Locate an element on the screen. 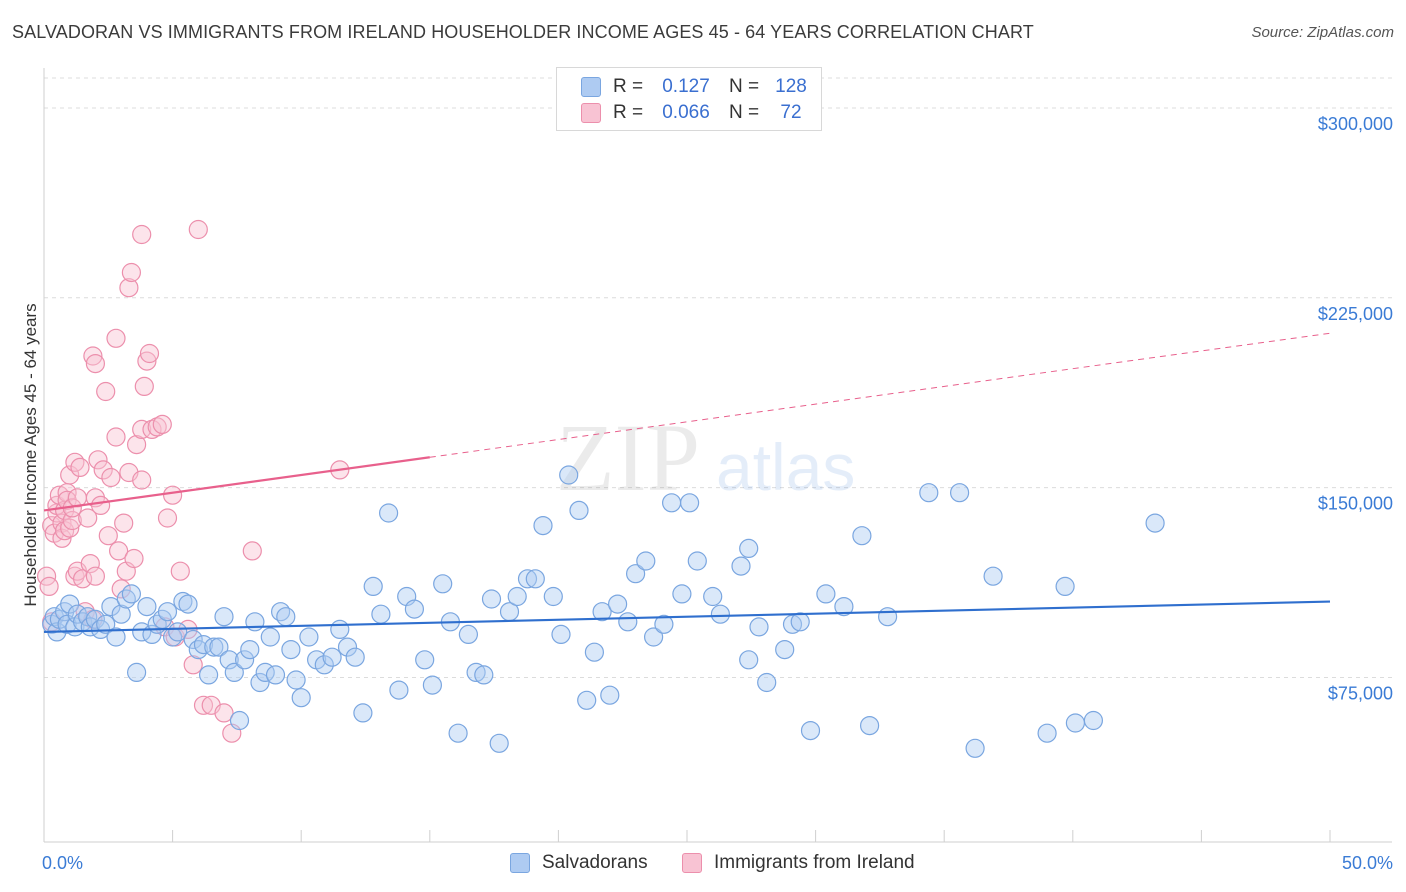  watermark: ZIP atlas is located at coordinates (705, 457).